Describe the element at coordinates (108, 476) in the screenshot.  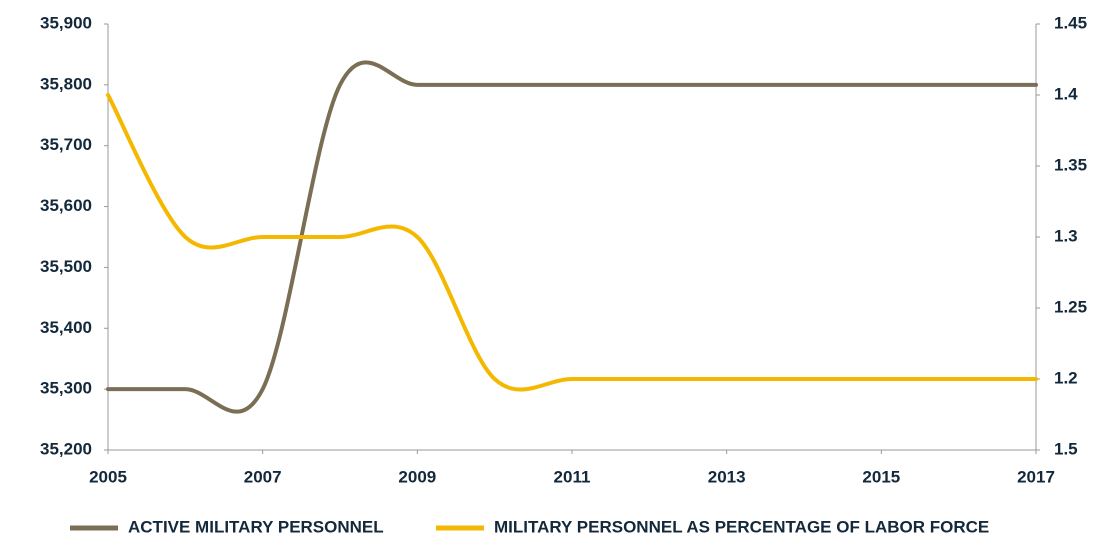
I see `x-tick-label: 2005` at that location.